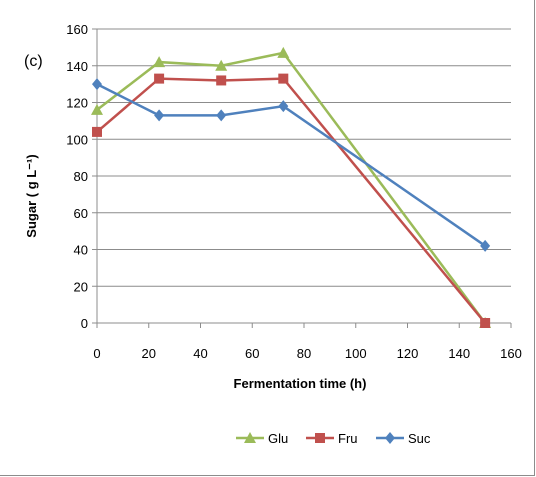 The image size is (536, 477). Describe the element at coordinates (33, 61) in the screenshot. I see `panel-label: (c)` at that location.